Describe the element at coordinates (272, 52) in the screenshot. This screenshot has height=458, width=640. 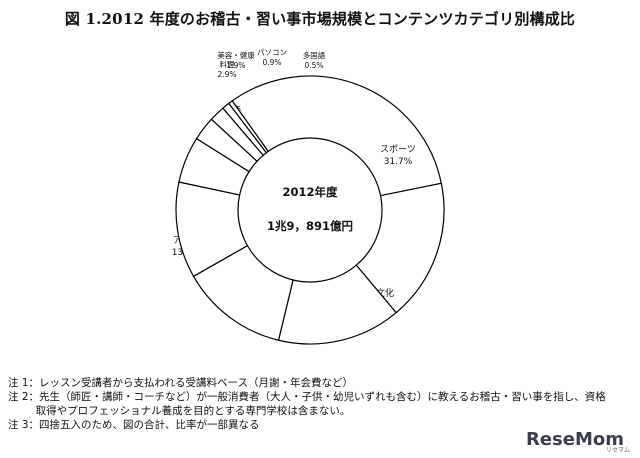
I see `slice-8-label: パソコン` at that location.